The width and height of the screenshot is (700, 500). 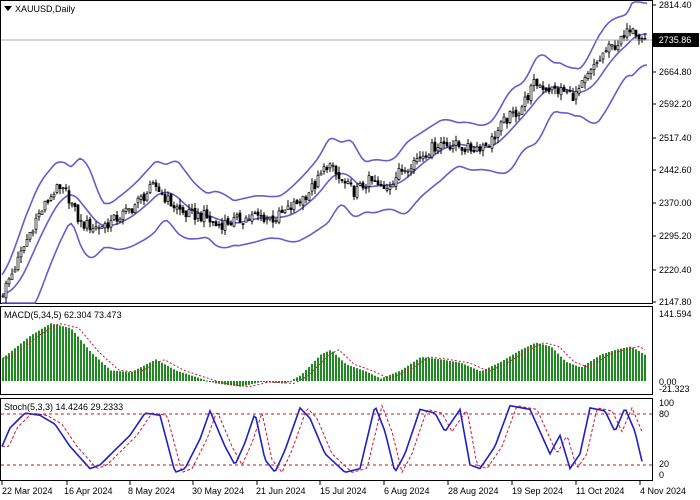 What do you see at coordinates (407, 491) in the screenshot?
I see `date-axis-label: 6 Aug 2024` at bounding box center [407, 491].